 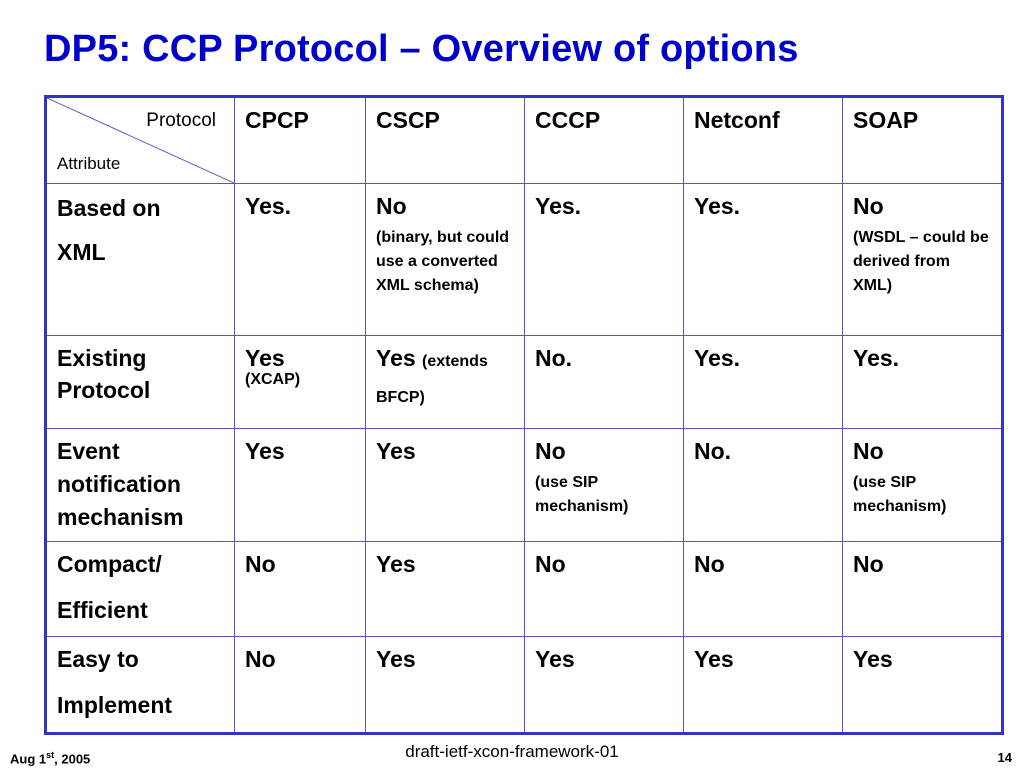 I want to click on row-header-cell: Existing Protocol, so click(x=140, y=382).